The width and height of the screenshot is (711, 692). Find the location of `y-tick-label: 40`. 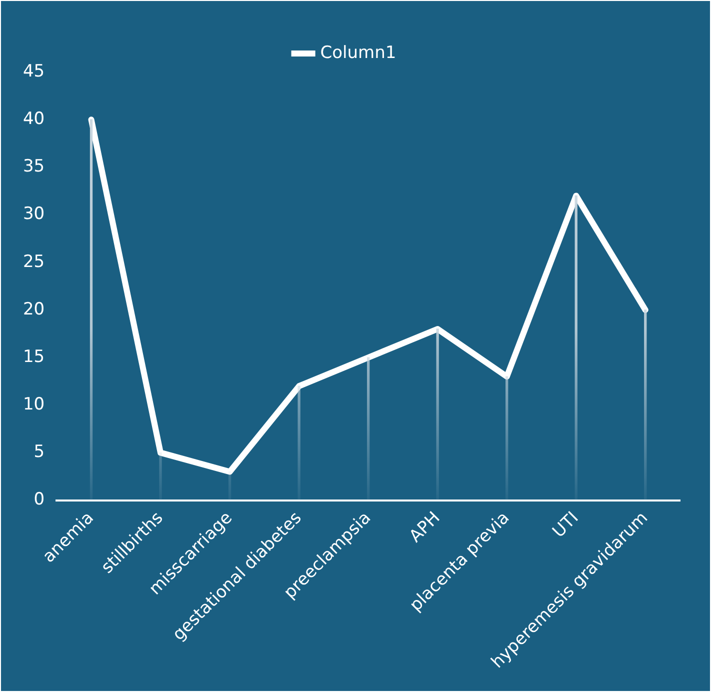

y-tick-label: 40 is located at coordinates (33, 119).